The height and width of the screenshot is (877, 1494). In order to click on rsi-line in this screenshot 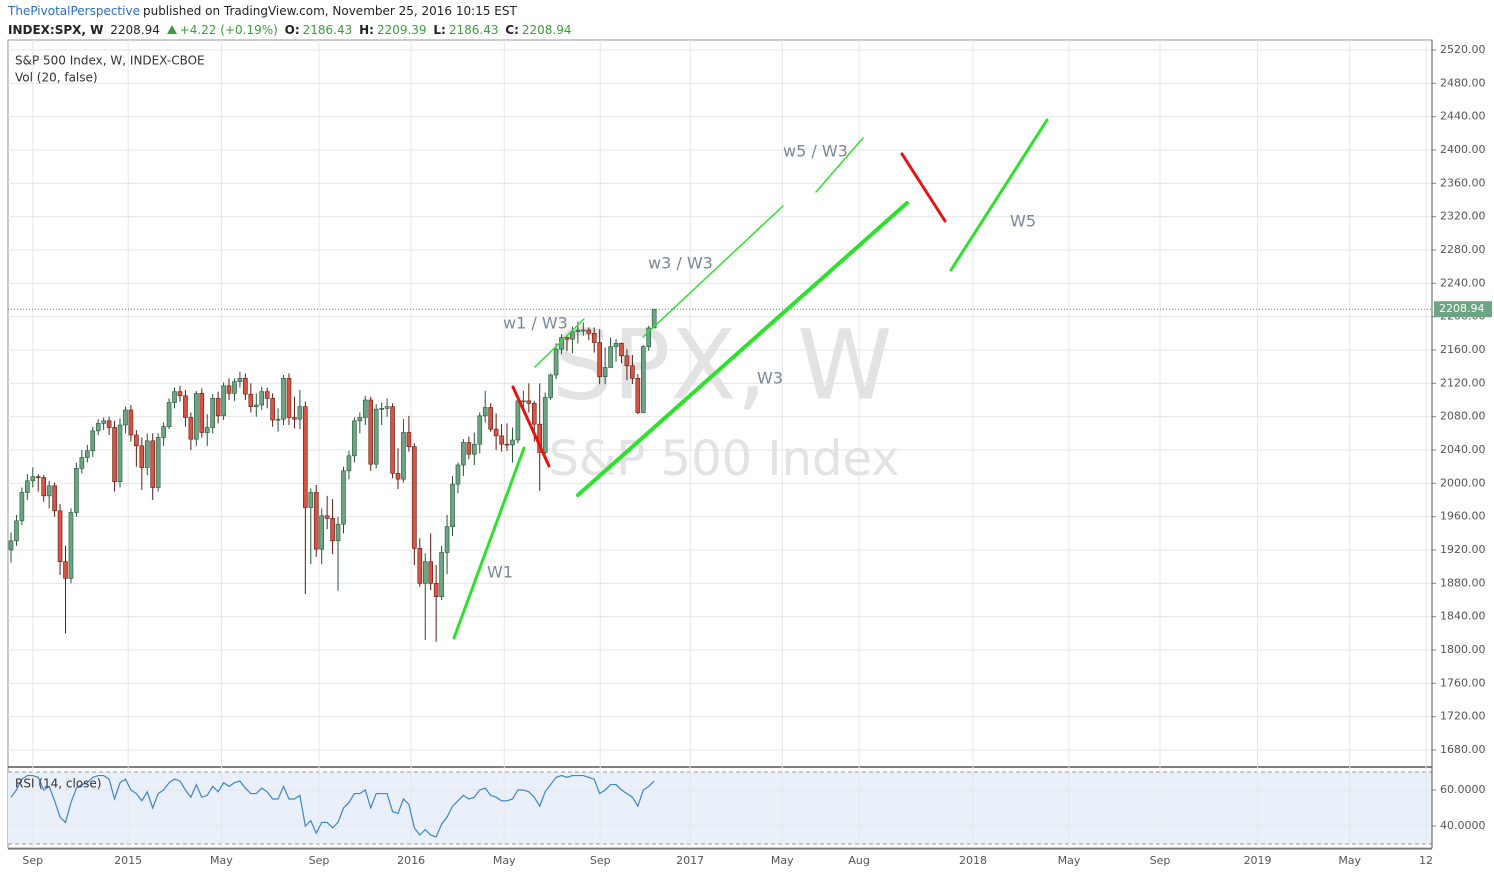, I will do `click(332, 806)`.